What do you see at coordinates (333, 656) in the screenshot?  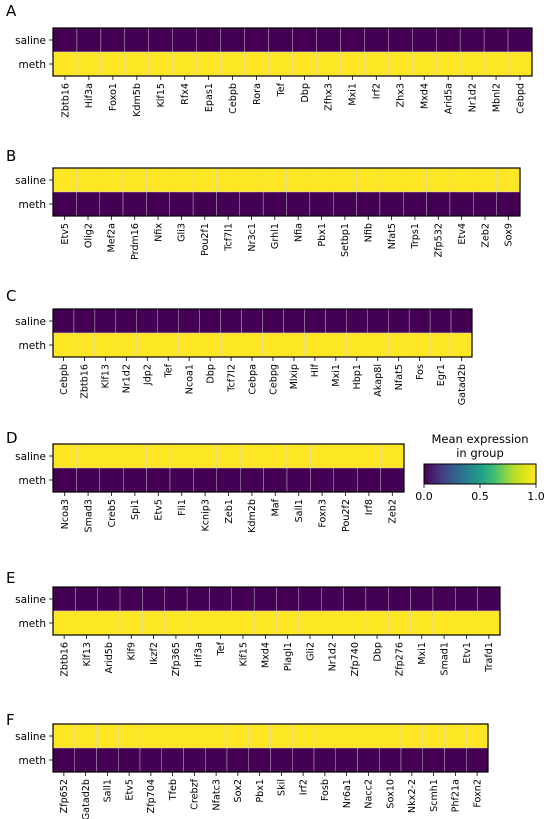 I see `gene-label: Nr1d2` at bounding box center [333, 656].